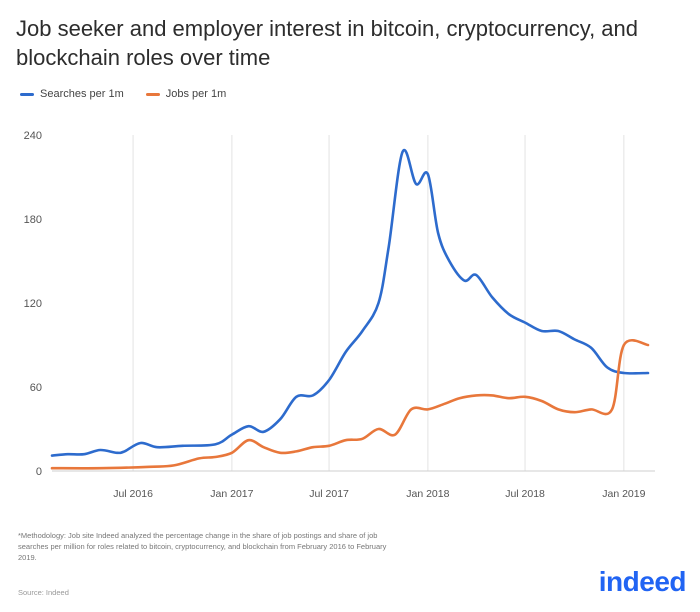  Describe the element at coordinates (43, 592) in the screenshot. I see `source-note: Source: Indeed` at that location.